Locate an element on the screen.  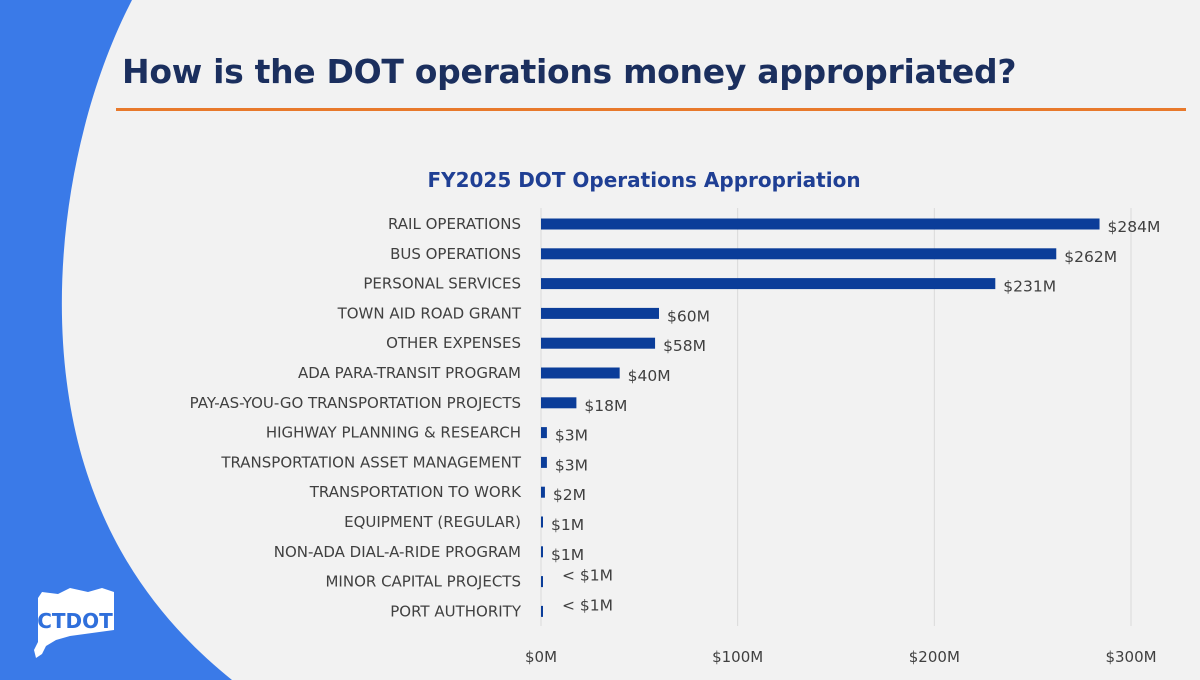
category-label: MINOR CAPITAL PROJECTS is located at coordinates (423, 582).